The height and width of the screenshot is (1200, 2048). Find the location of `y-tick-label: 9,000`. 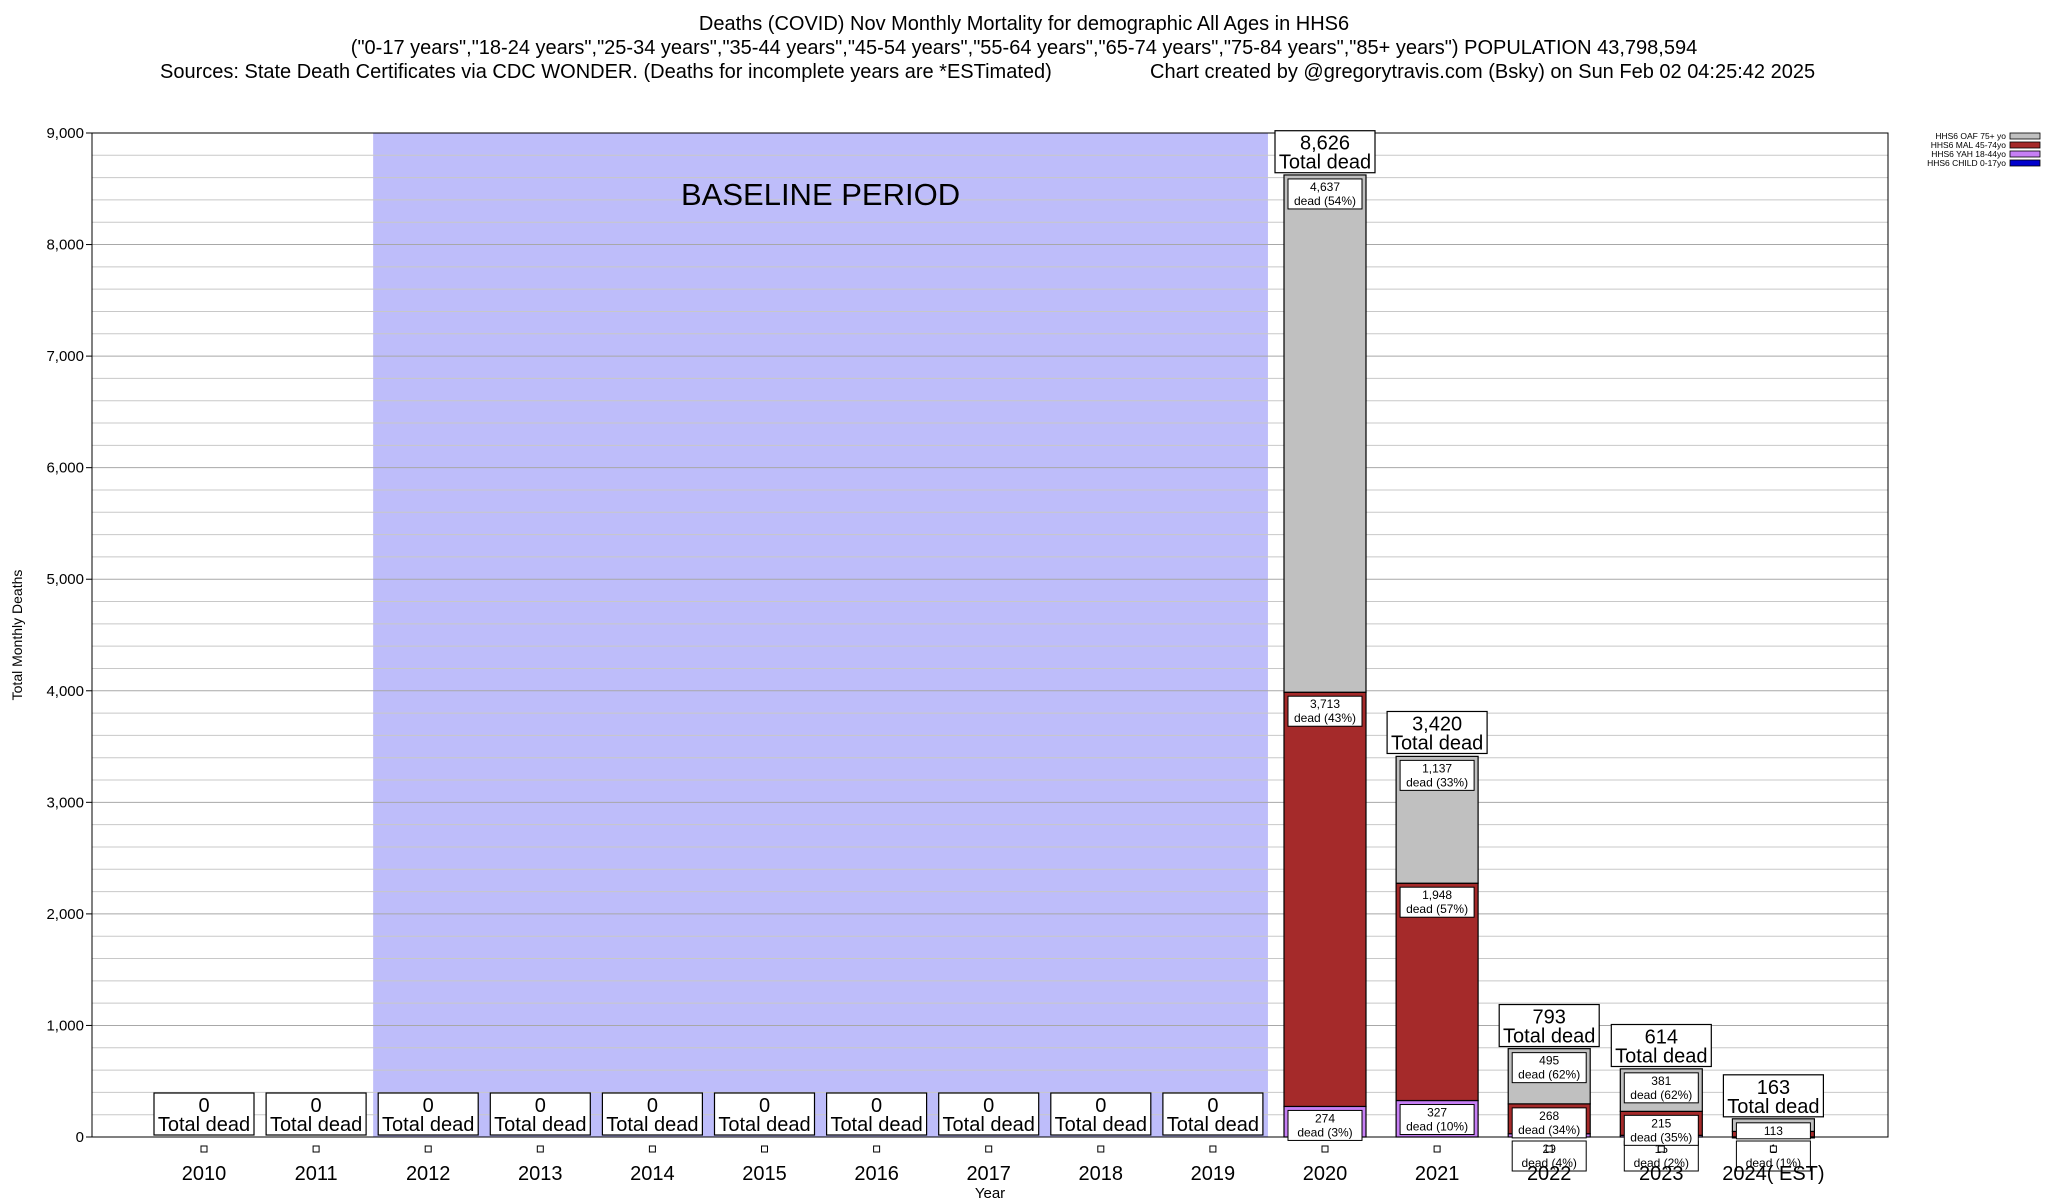

y-tick-label: 9,000 is located at coordinates (65, 133).